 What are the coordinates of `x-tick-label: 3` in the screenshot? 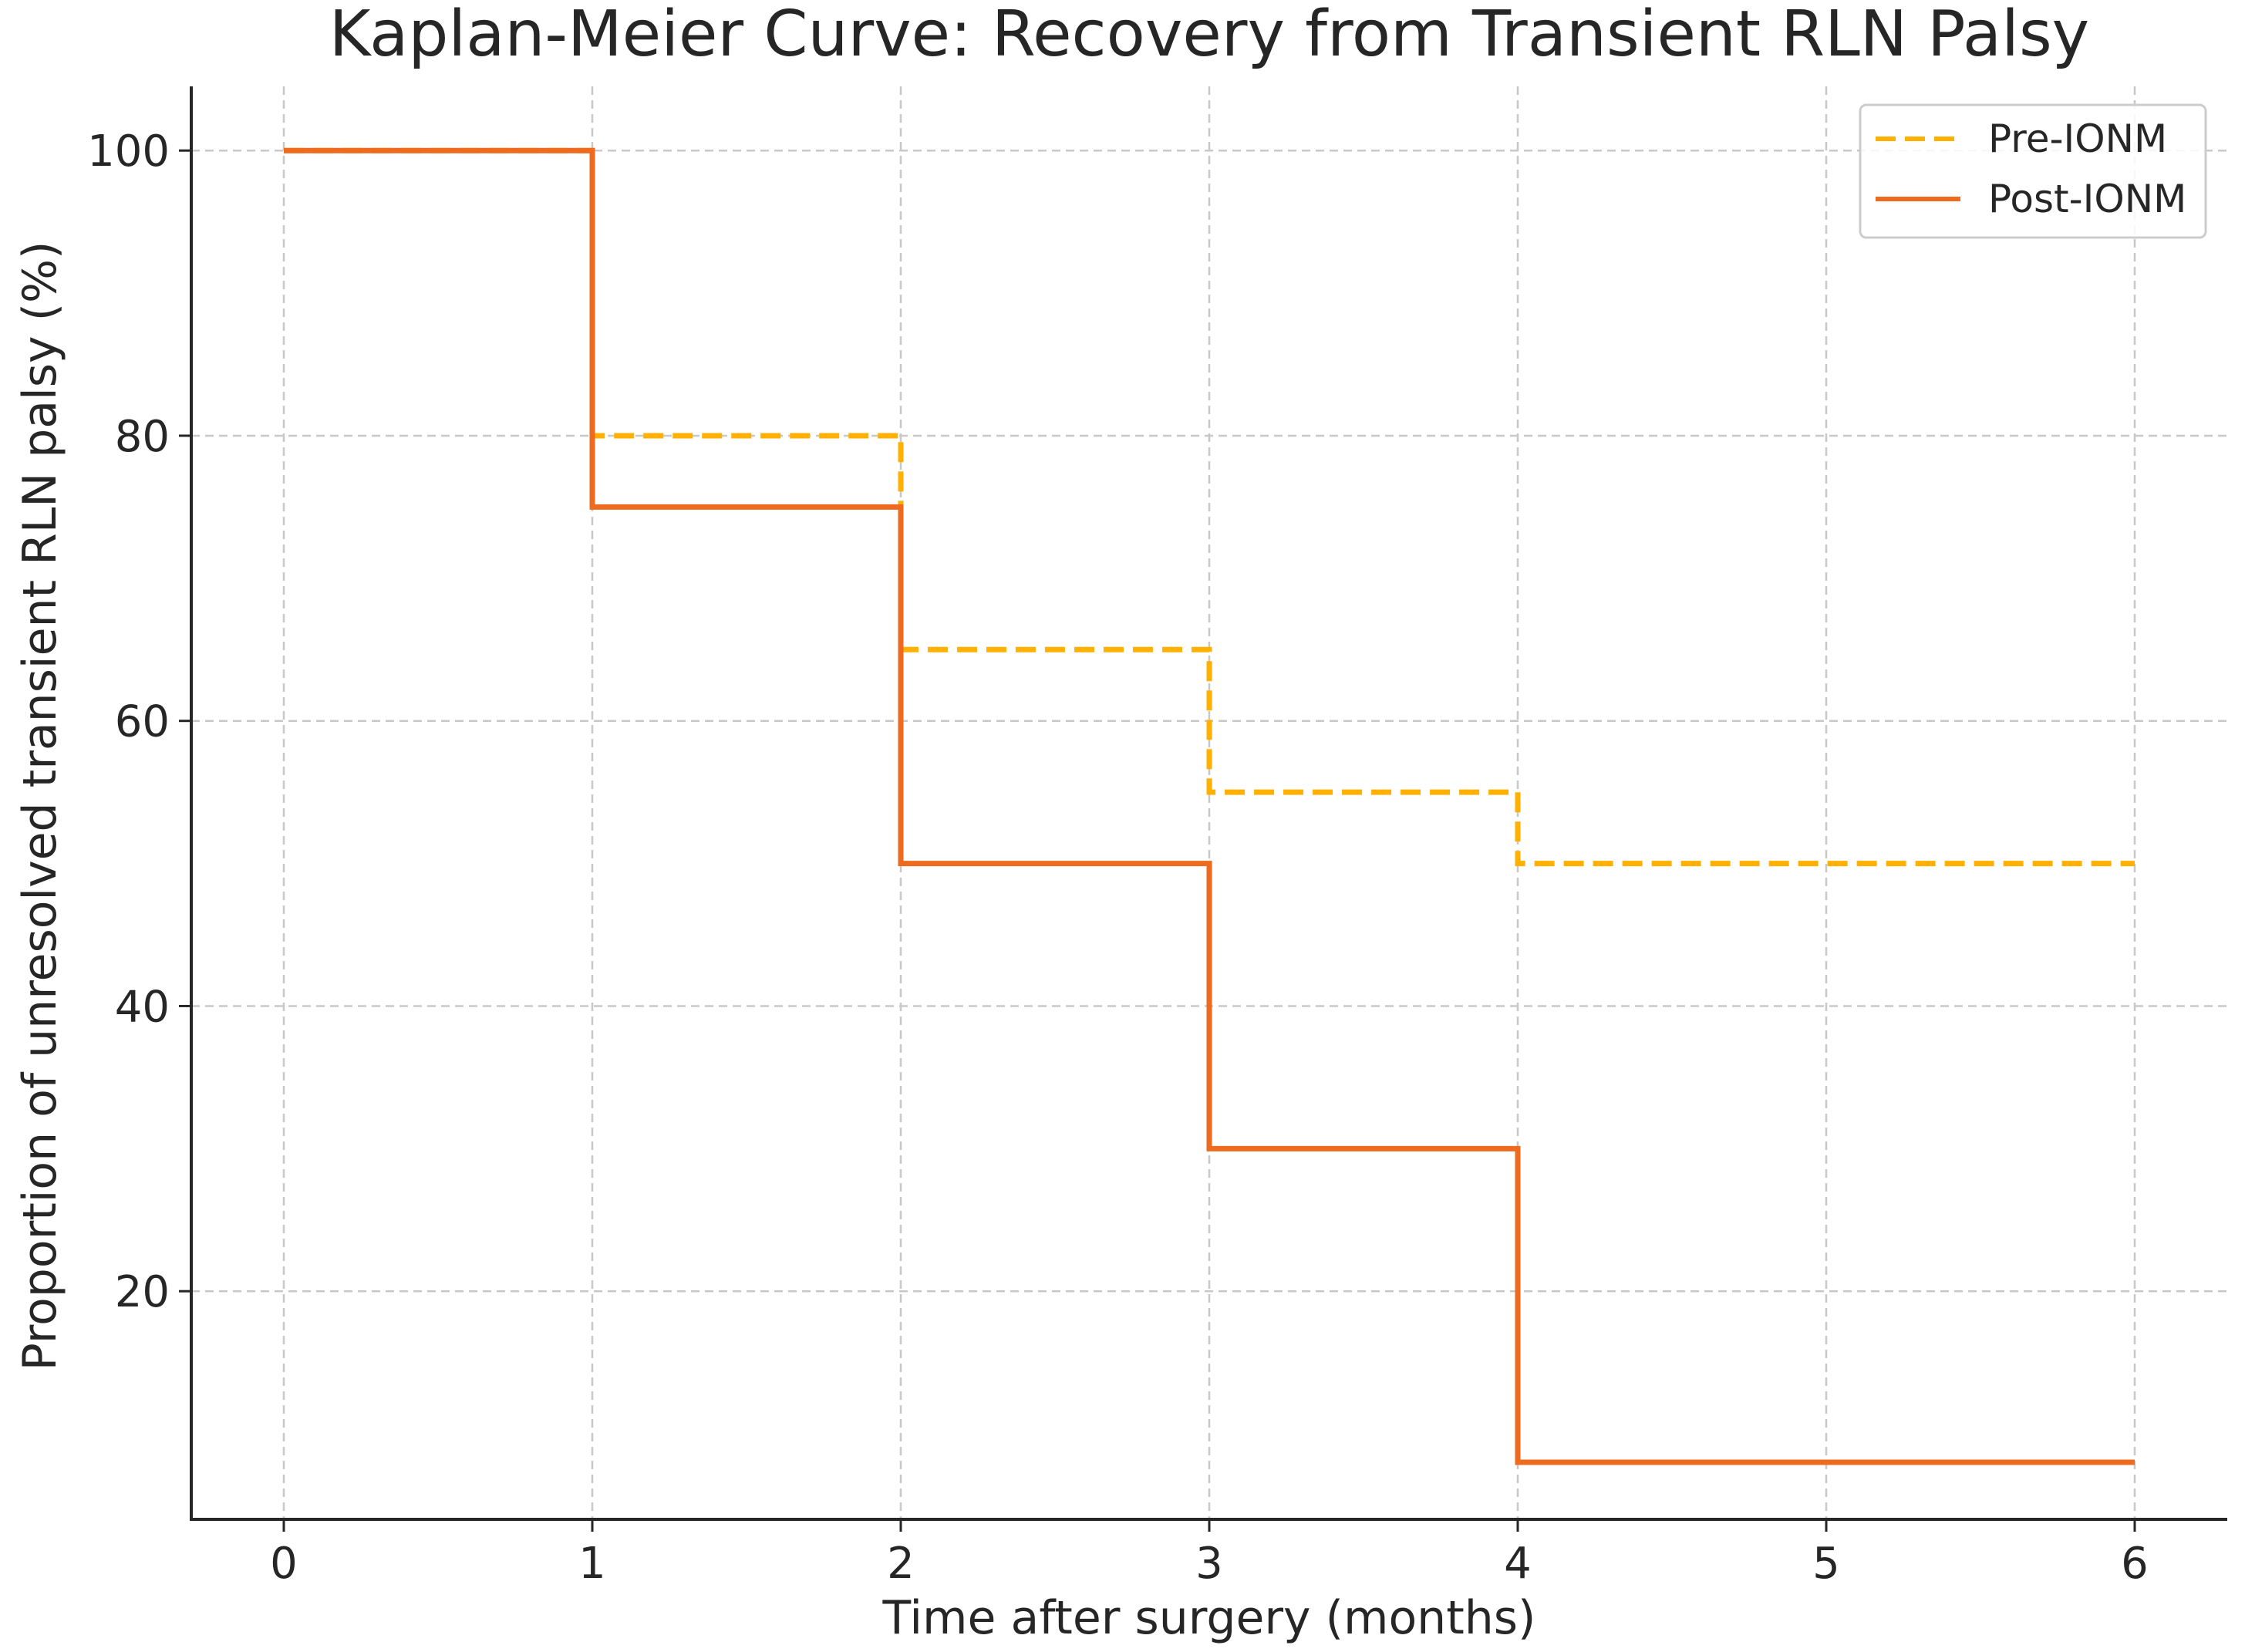 It's located at (1209, 1564).